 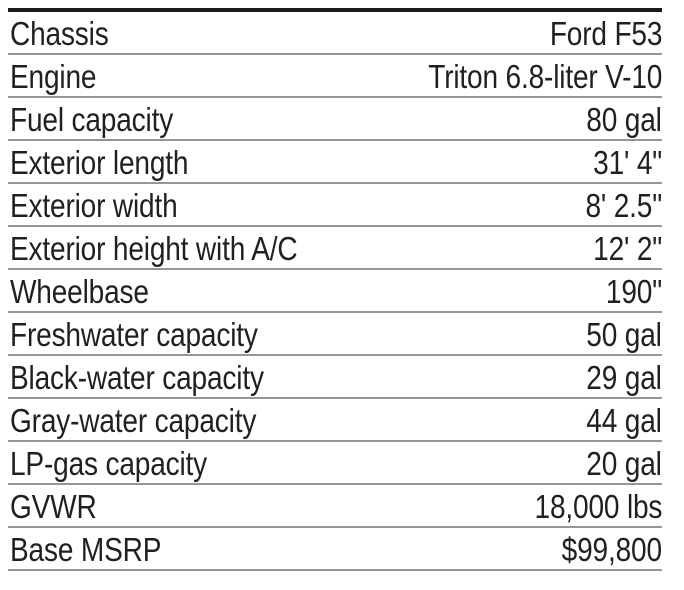 I want to click on spec-label: Freshwater capacity, so click(x=134, y=334).